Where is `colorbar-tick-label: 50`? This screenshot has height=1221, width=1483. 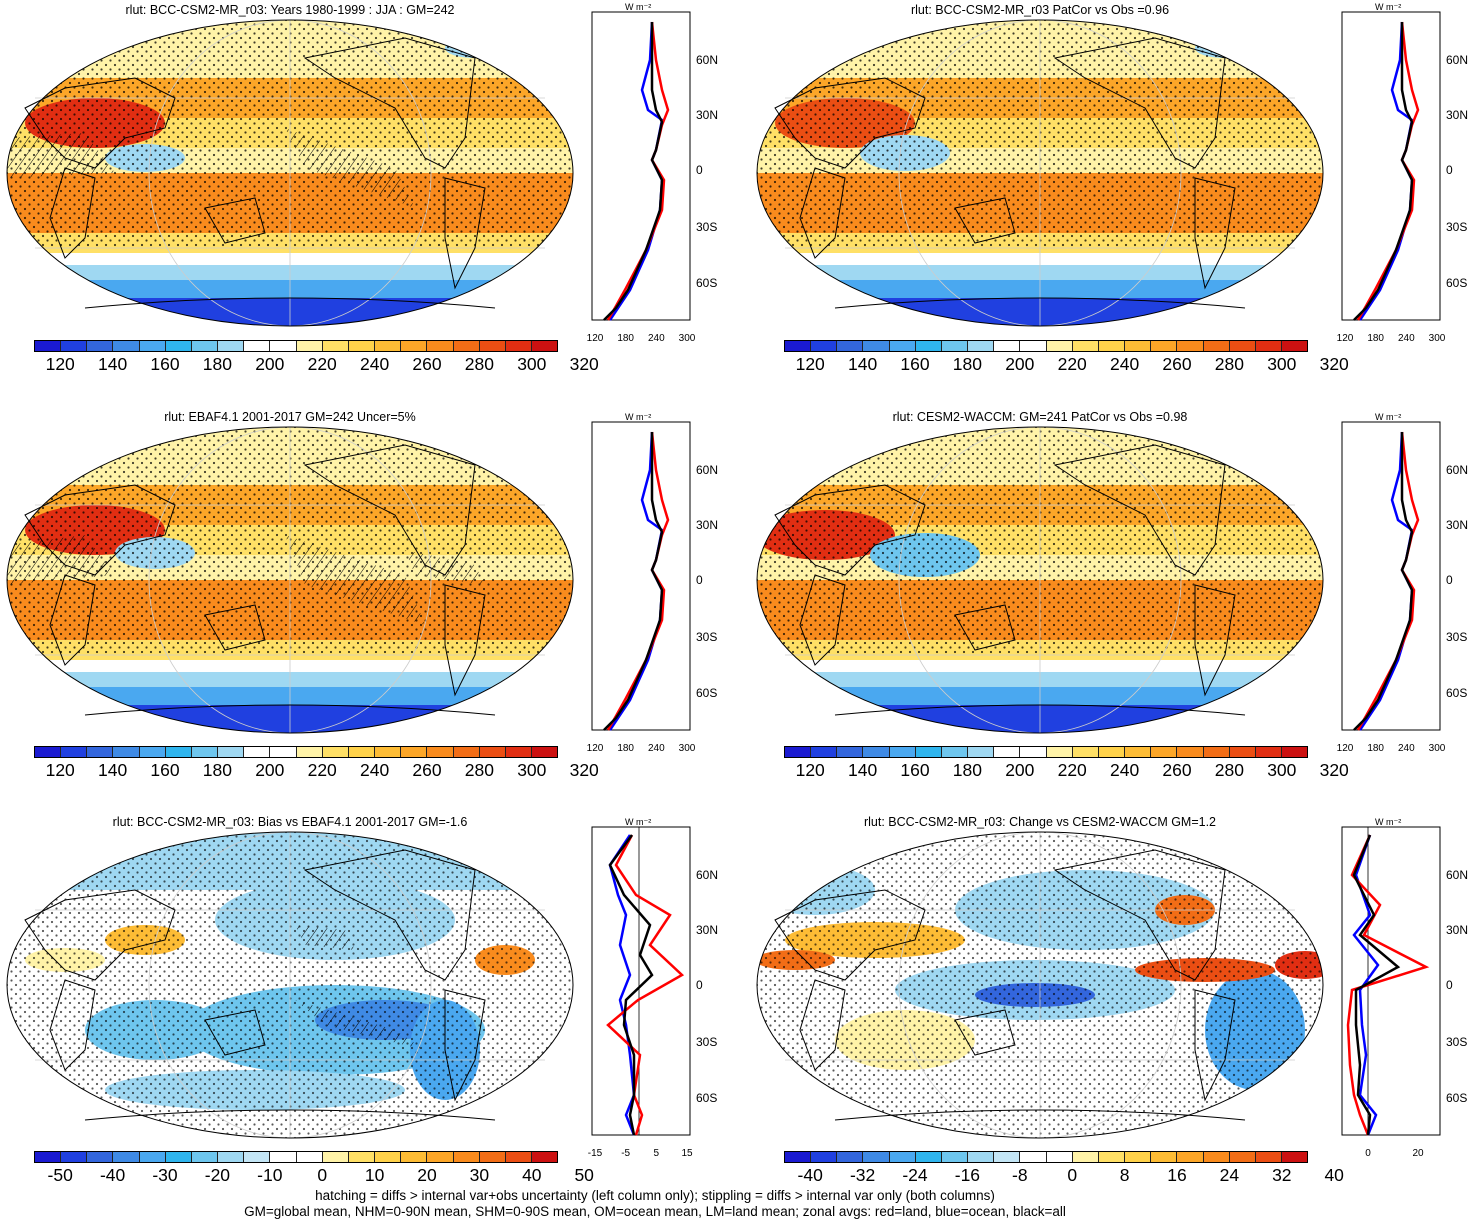
colorbar-tick-label: 50 is located at coordinates (584, 1175).